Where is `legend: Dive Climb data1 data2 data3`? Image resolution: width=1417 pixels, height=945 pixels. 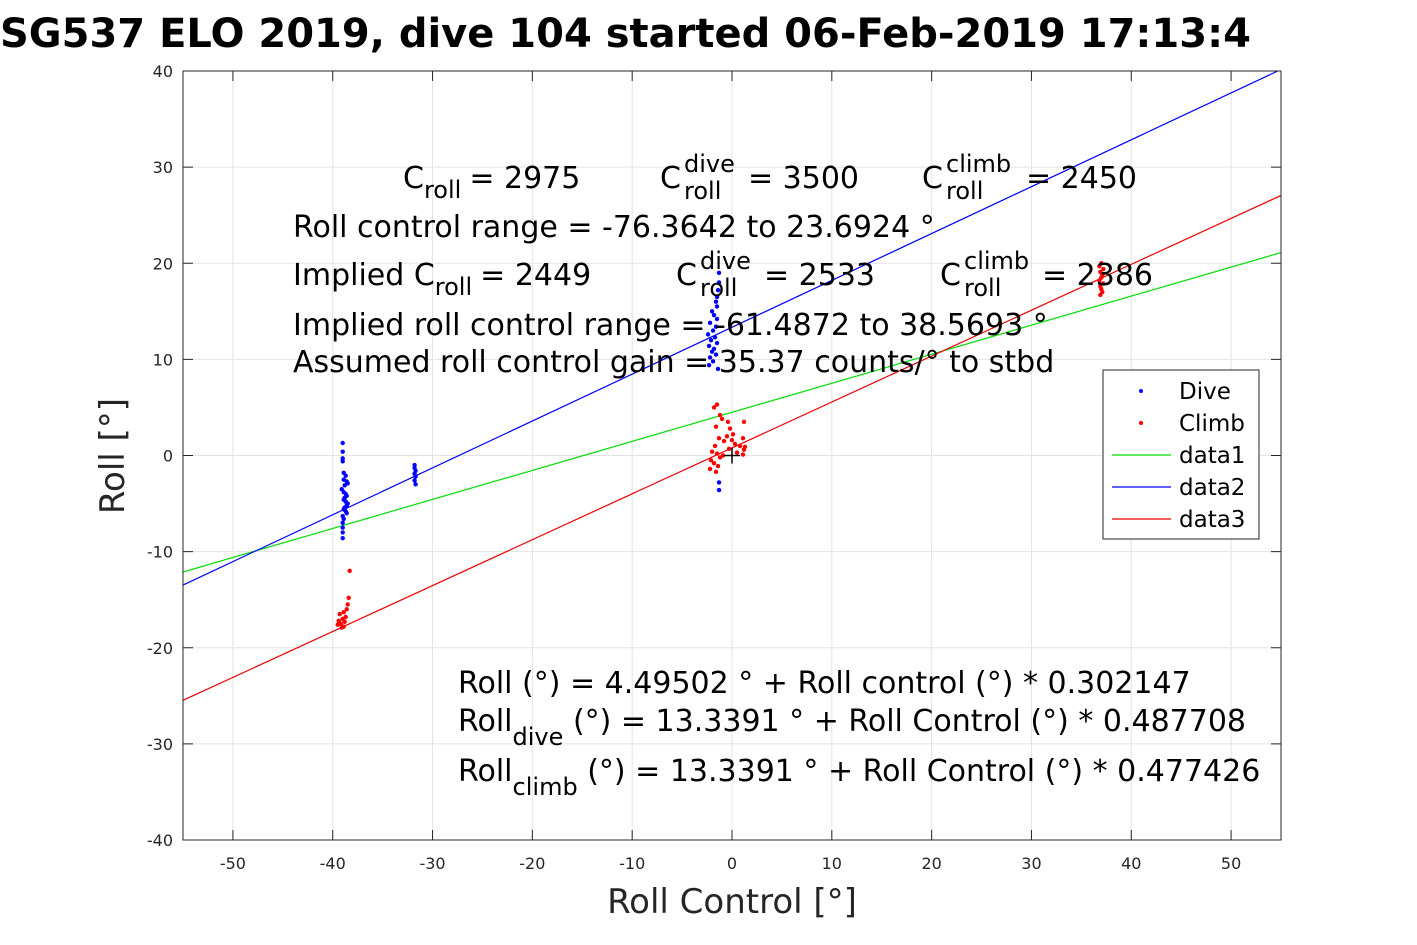 legend: Dive Climb data1 data2 data3 is located at coordinates (1181, 454).